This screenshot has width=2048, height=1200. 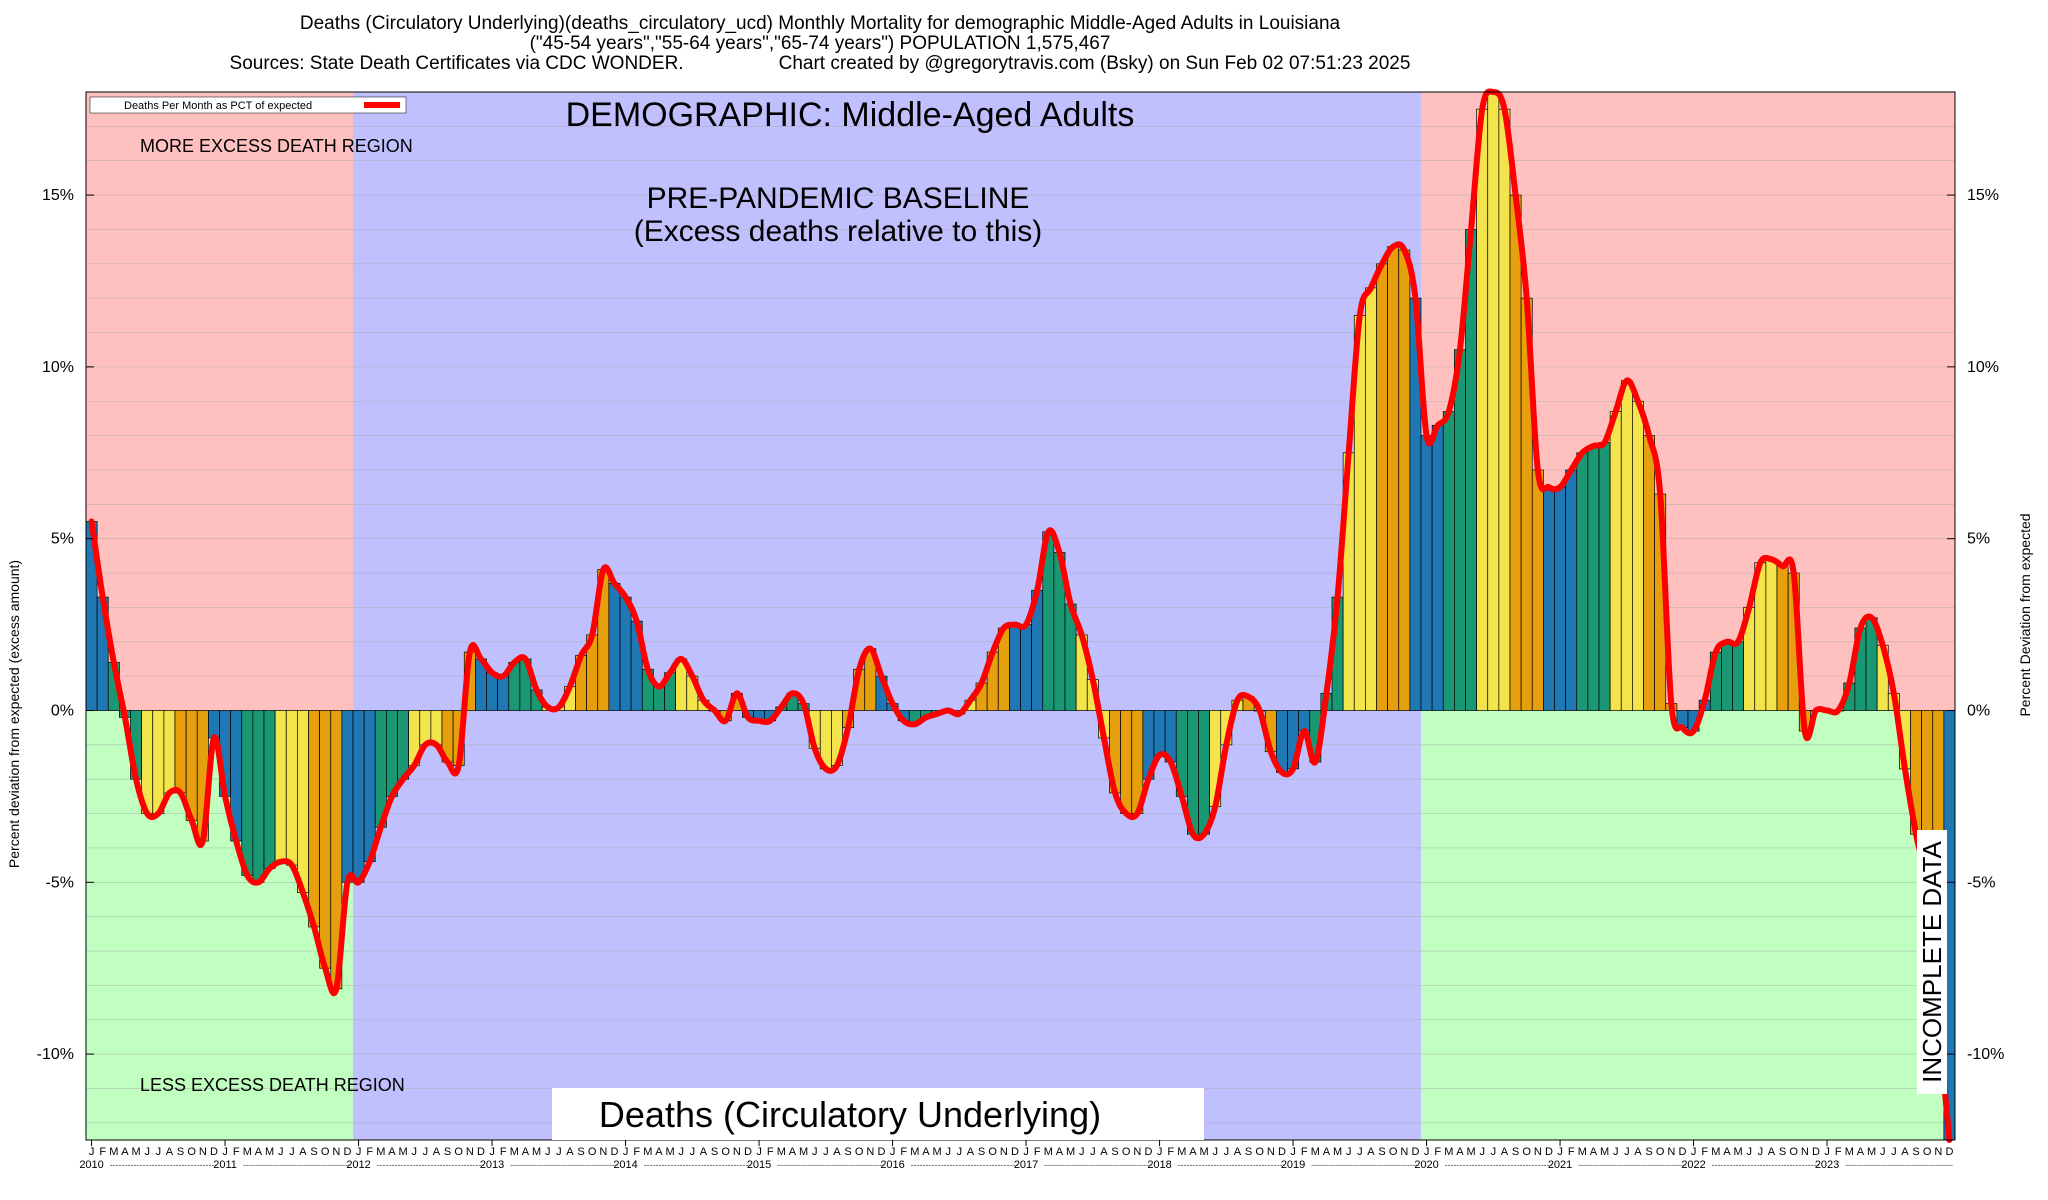 What do you see at coordinates (272, 1085) in the screenshot?
I see `less-excess-region-label: LESS EXCESS DEATH REGION` at bounding box center [272, 1085].